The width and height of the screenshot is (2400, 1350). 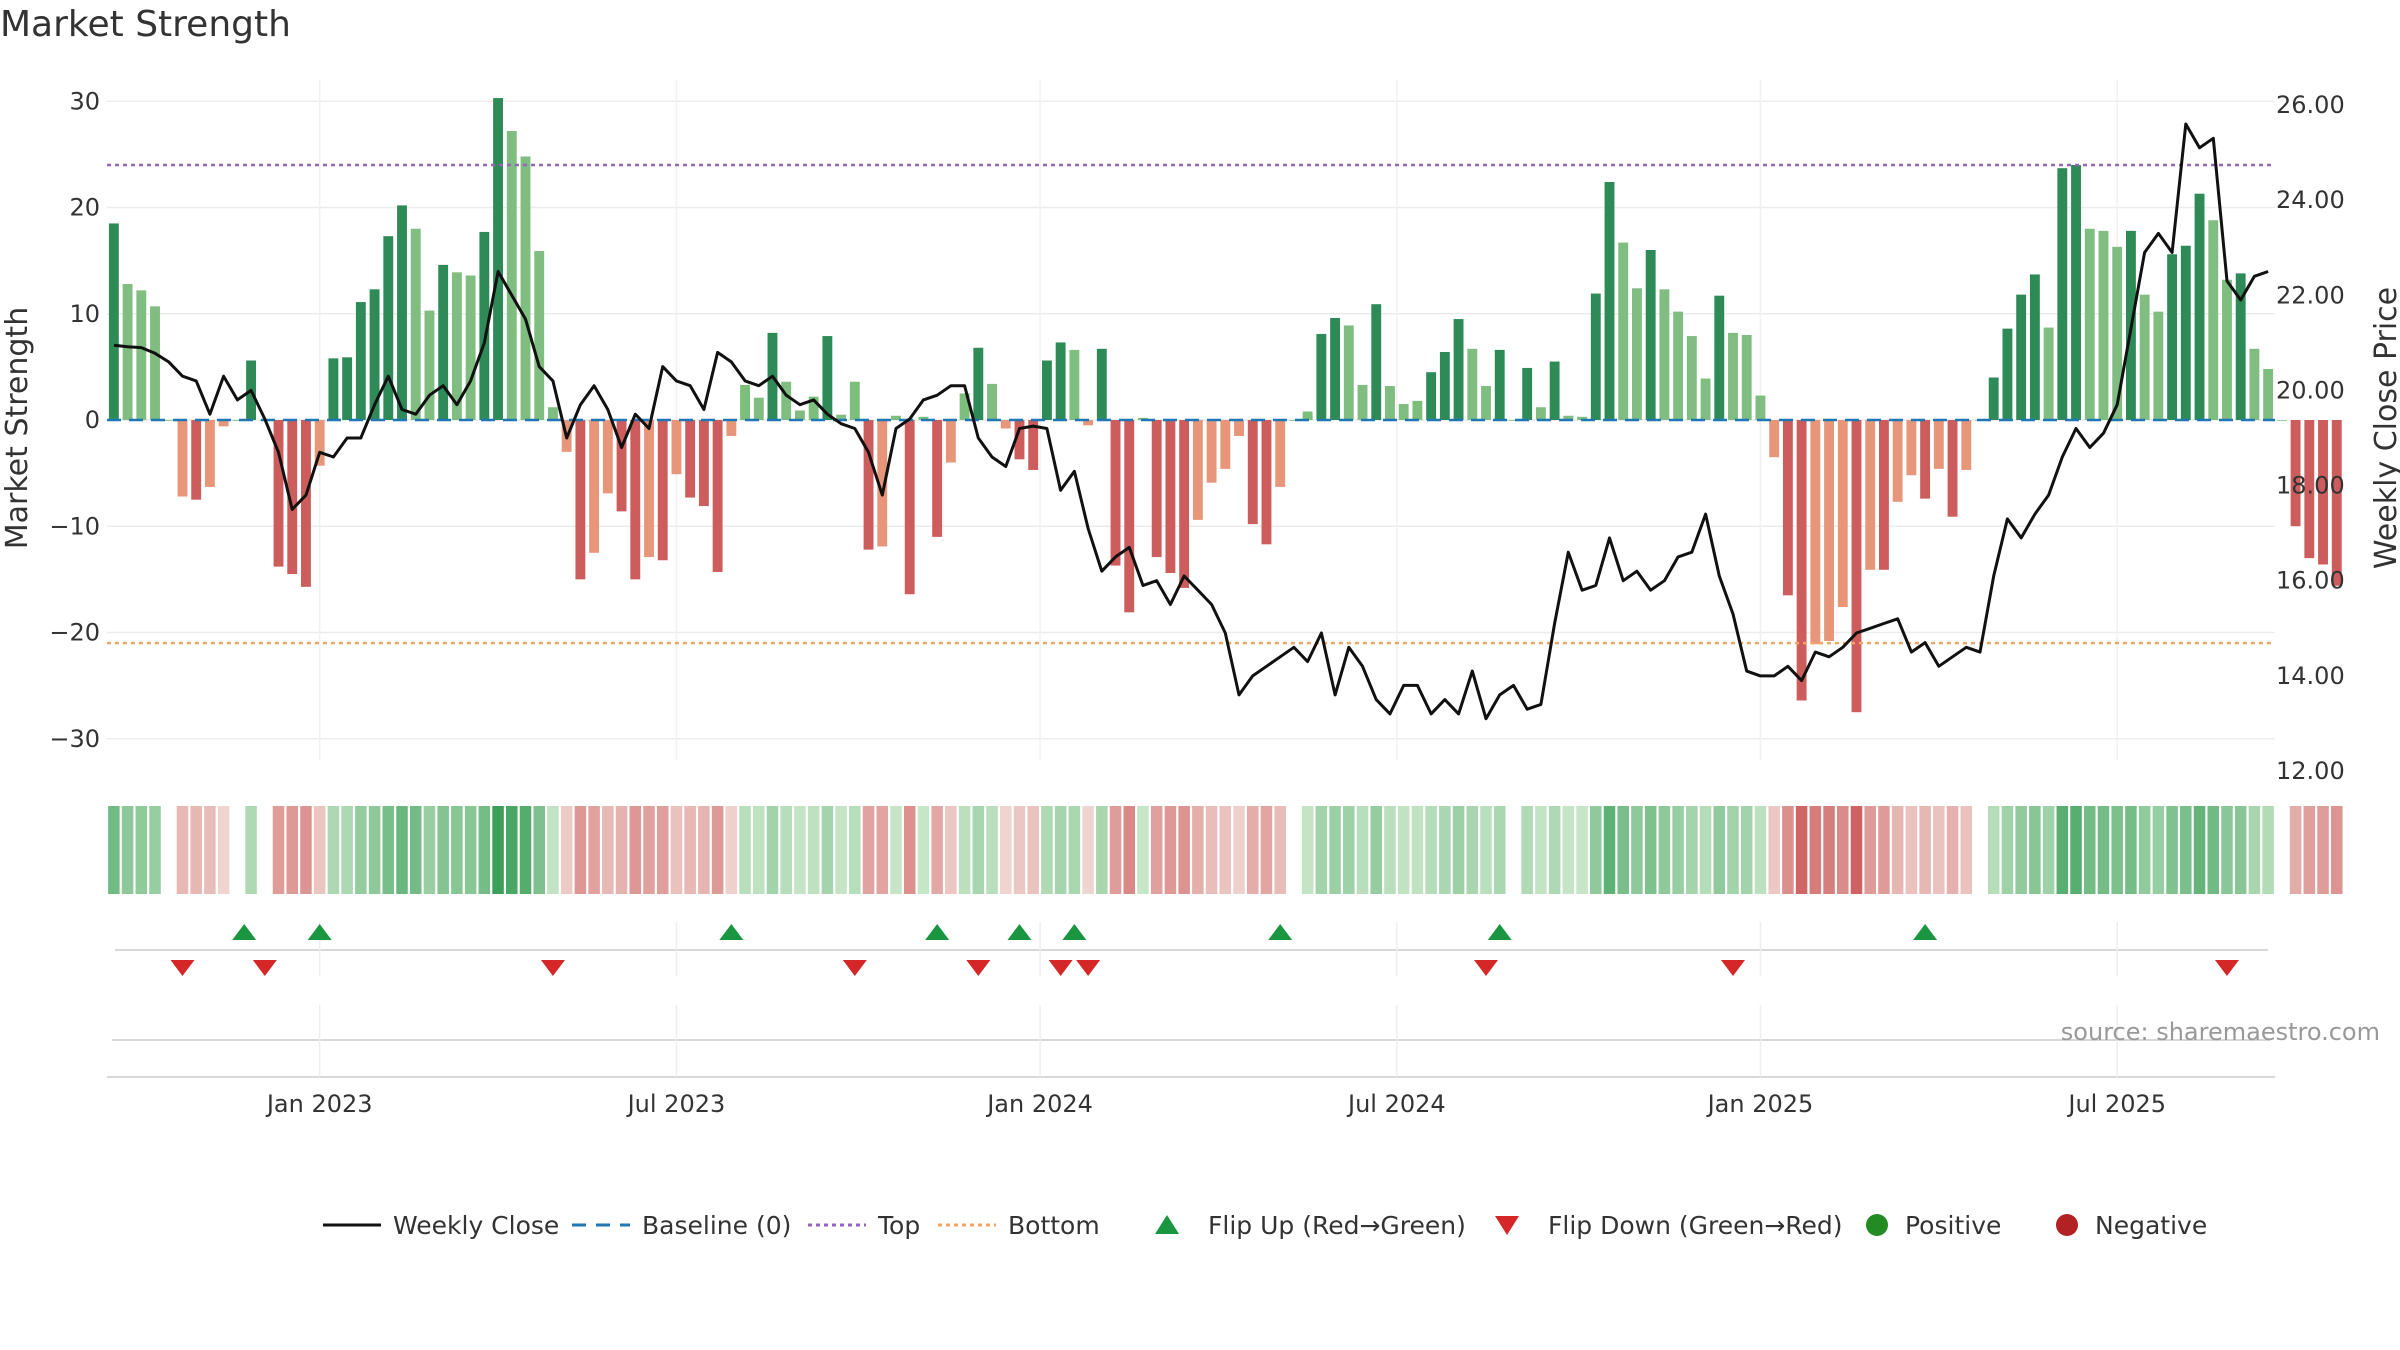 I want to click on y2-tick-label: 12.00, so click(x=2310, y=771).